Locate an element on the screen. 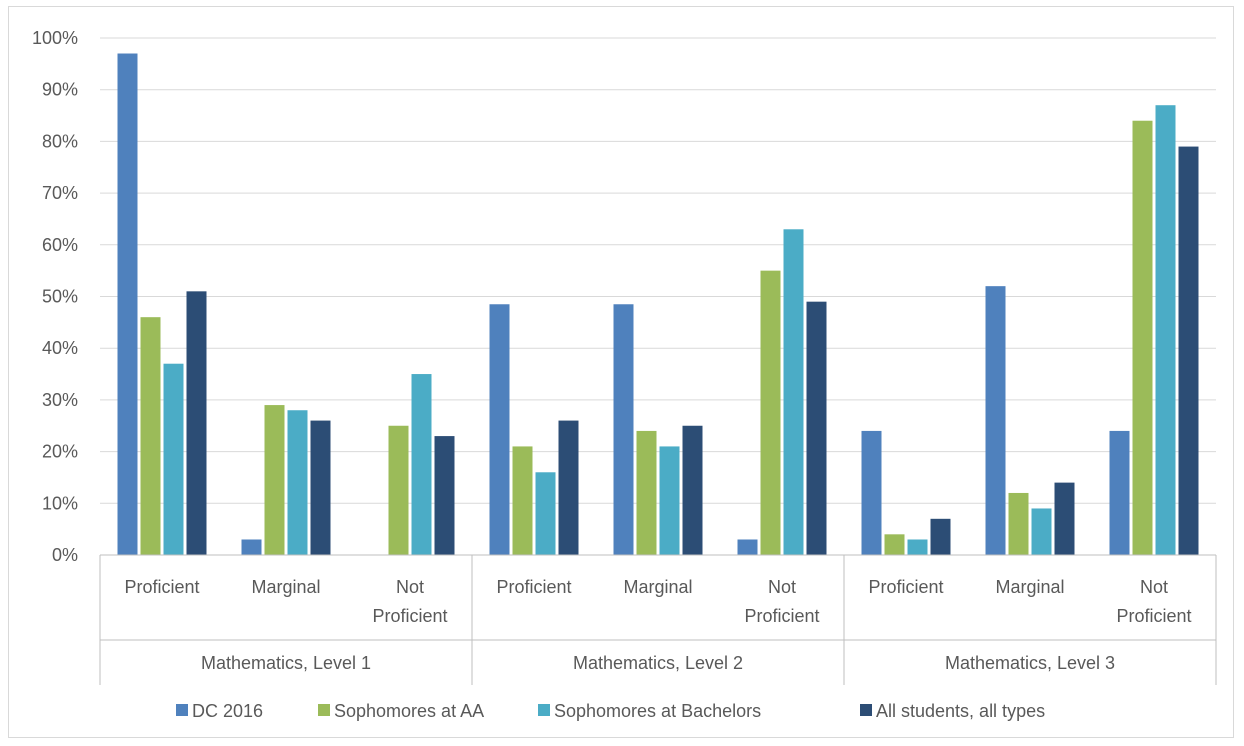 This screenshot has width=1244, height=746. legend-label: DC 2016 is located at coordinates (227, 711).